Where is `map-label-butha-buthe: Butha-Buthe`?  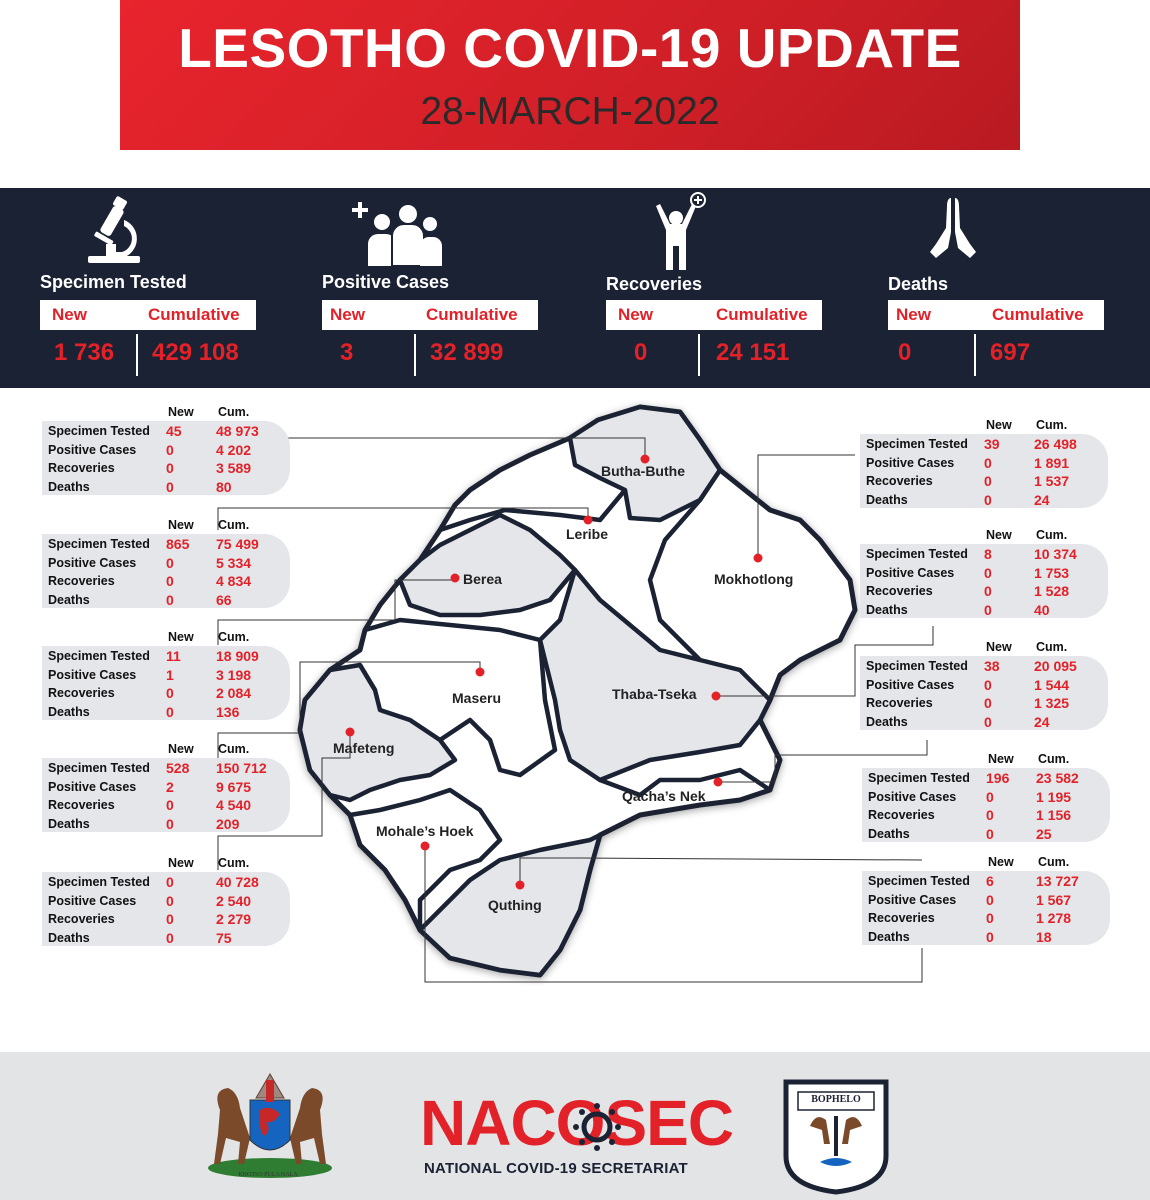 map-label-butha-buthe: Butha-Buthe is located at coordinates (643, 471).